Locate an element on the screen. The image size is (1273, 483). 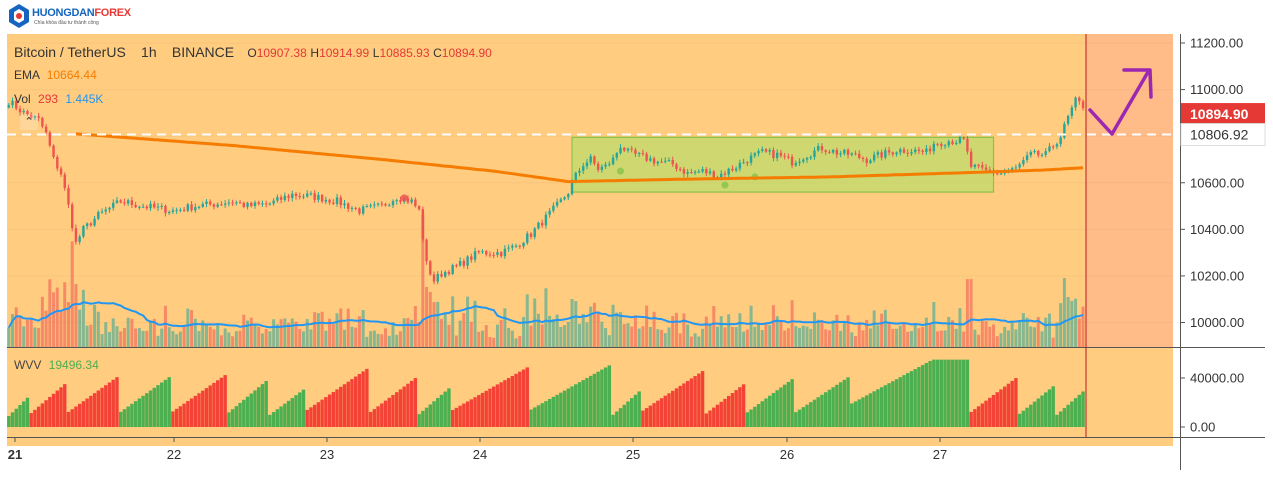
collapse-legend-button: ⌃ is located at coordinates (29, 122).